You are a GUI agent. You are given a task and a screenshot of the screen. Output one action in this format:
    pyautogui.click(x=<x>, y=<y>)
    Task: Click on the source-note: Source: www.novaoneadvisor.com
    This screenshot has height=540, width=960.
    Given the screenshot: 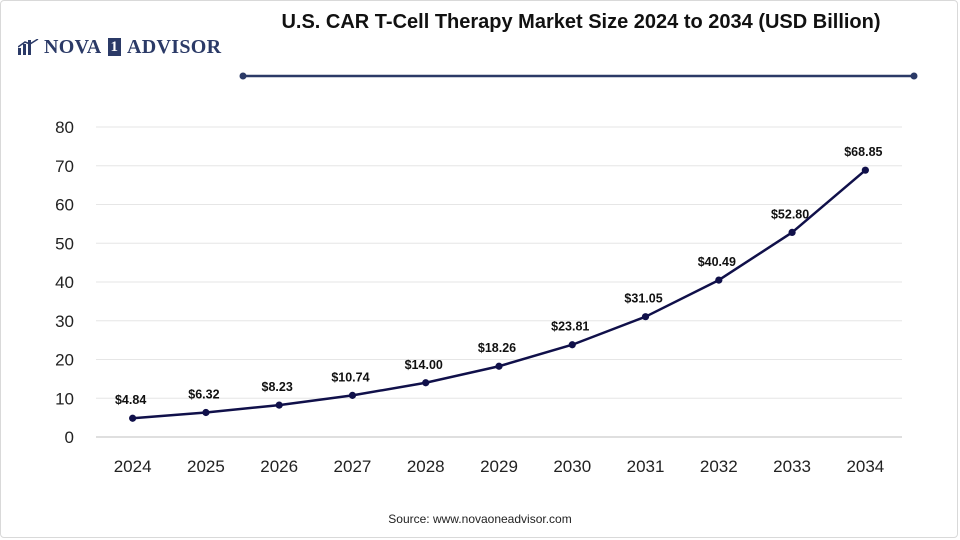 What is the action you would take?
    pyautogui.click(x=480, y=519)
    